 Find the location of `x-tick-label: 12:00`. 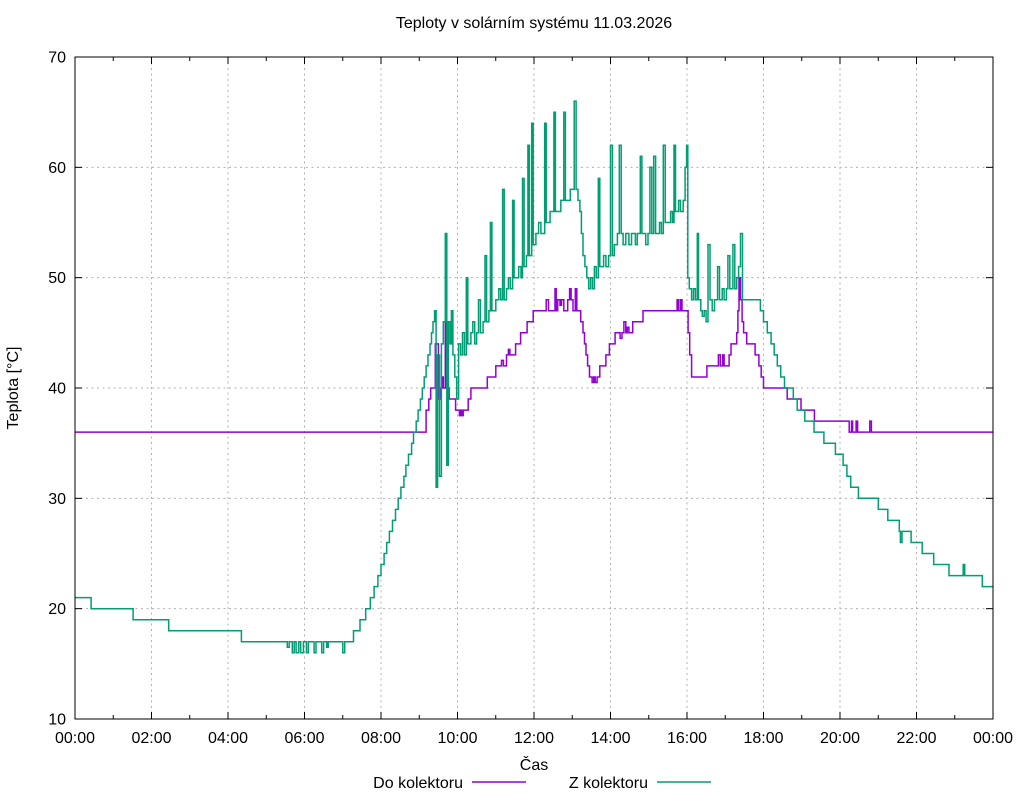

x-tick-label: 12:00 is located at coordinates (534, 738).